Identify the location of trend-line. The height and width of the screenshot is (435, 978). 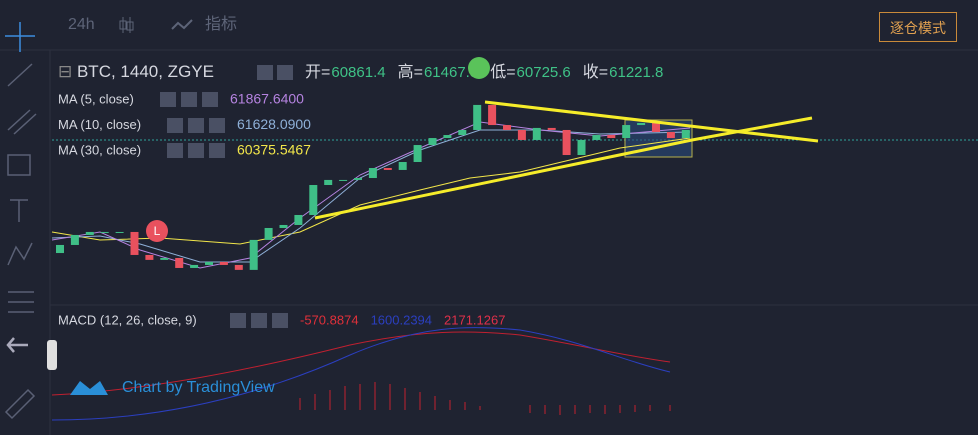
(566, 160).